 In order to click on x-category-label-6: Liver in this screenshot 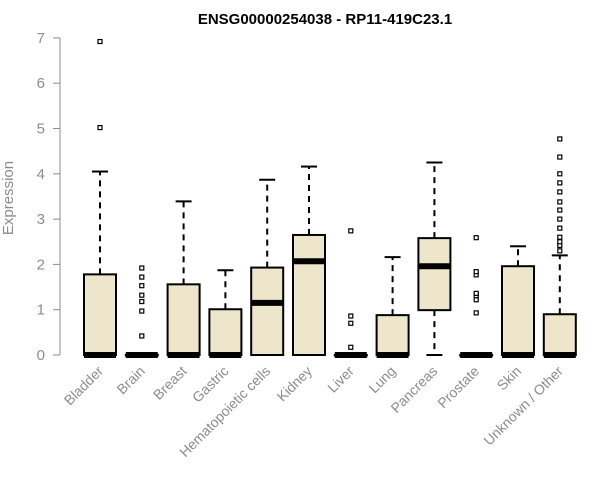, I will do `click(340, 379)`.